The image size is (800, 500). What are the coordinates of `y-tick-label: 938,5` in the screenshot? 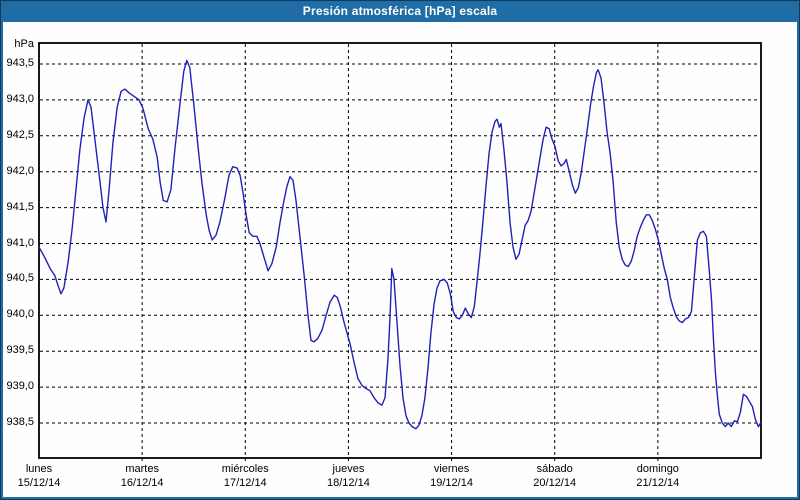 It's located at (20, 422).